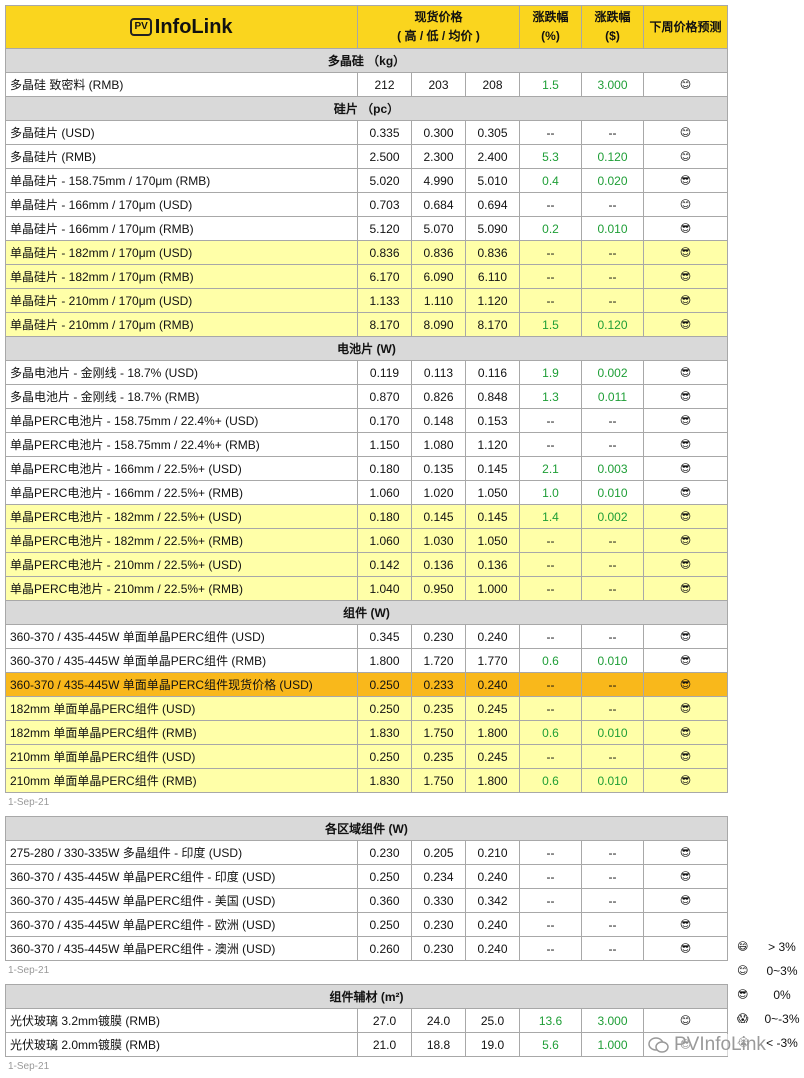  Describe the element at coordinates (550, 492) in the screenshot. I see `price-cell: 1.0` at that location.